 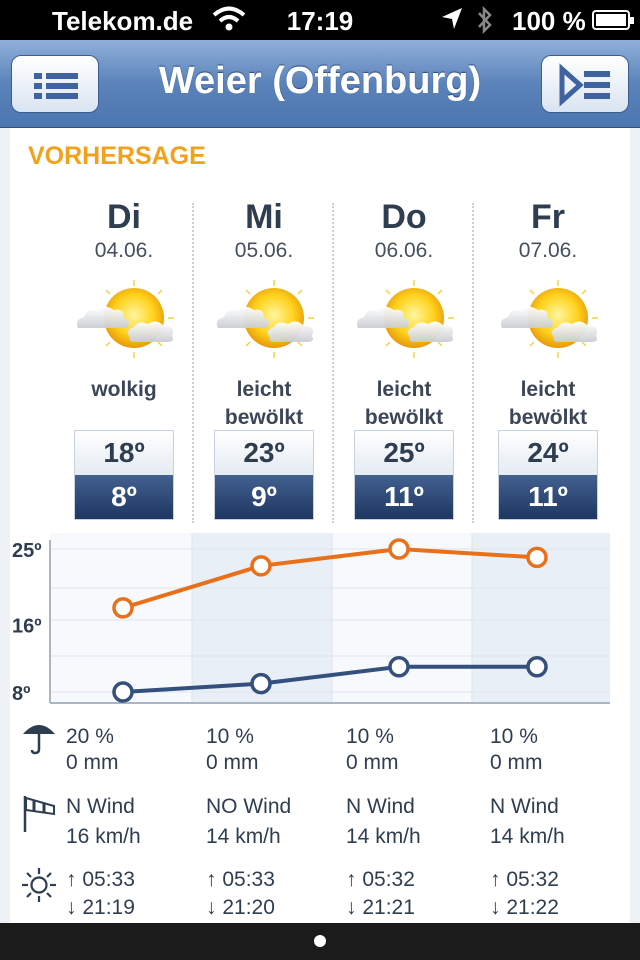 What do you see at coordinates (320, 21) in the screenshot?
I see `status-time: 17:19` at bounding box center [320, 21].